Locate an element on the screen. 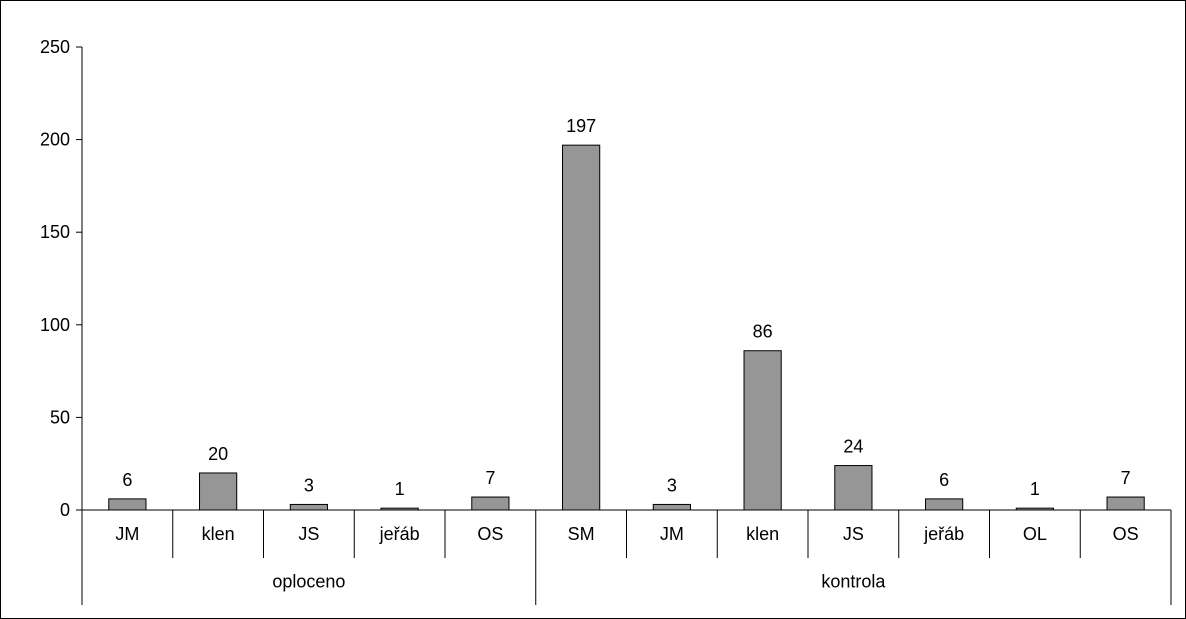  group-label: oploceno is located at coordinates (308, 582).